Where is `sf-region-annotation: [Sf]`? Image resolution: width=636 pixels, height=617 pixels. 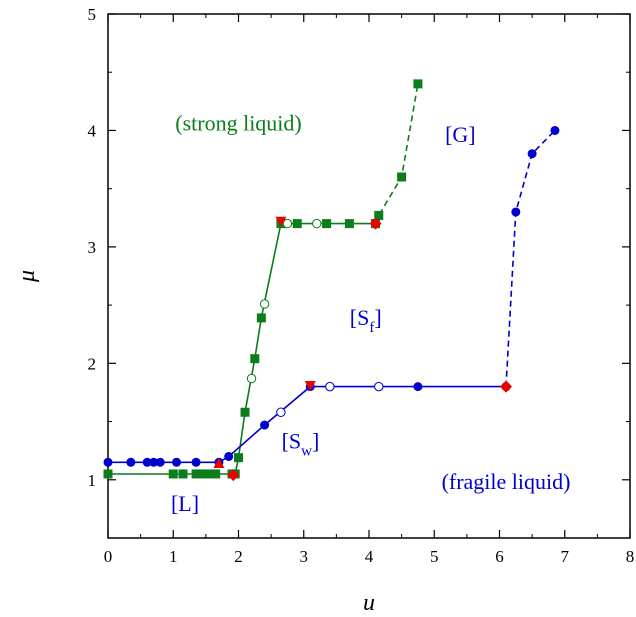
sf-region-annotation: [Sf] is located at coordinates (366, 320).